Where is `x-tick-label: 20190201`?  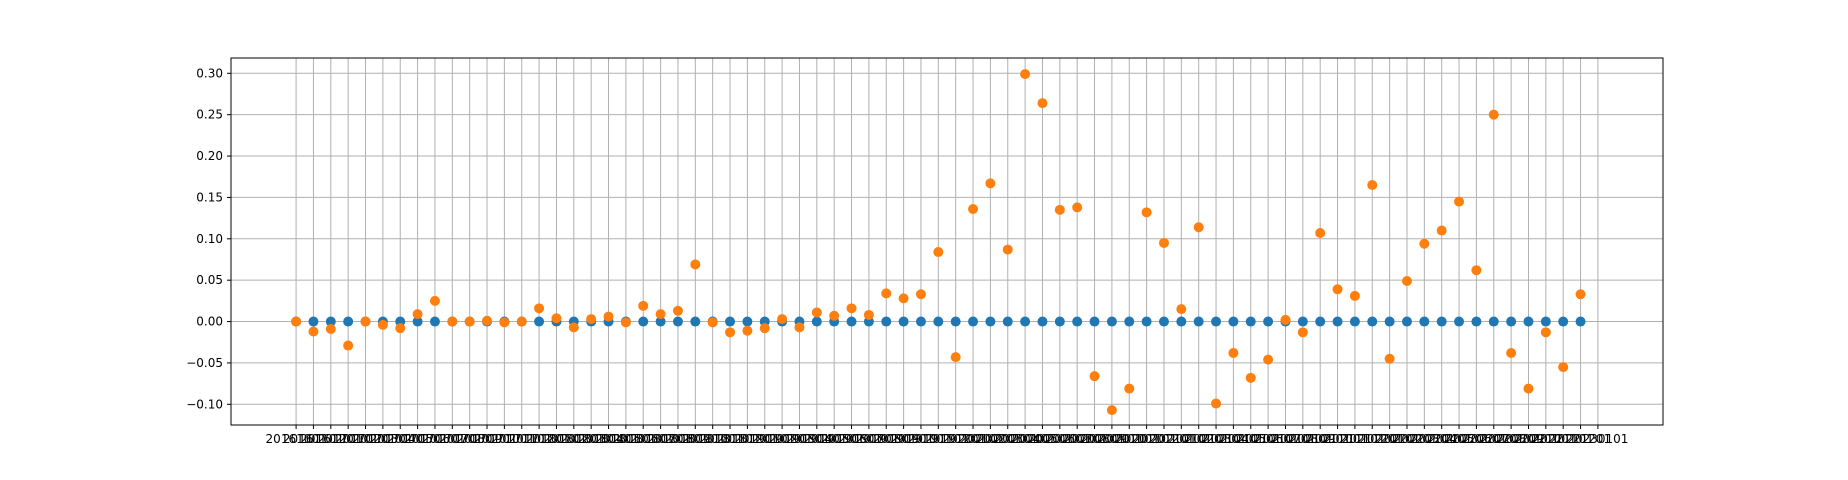
x-tick-label: 20190201 is located at coordinates (782, 439).